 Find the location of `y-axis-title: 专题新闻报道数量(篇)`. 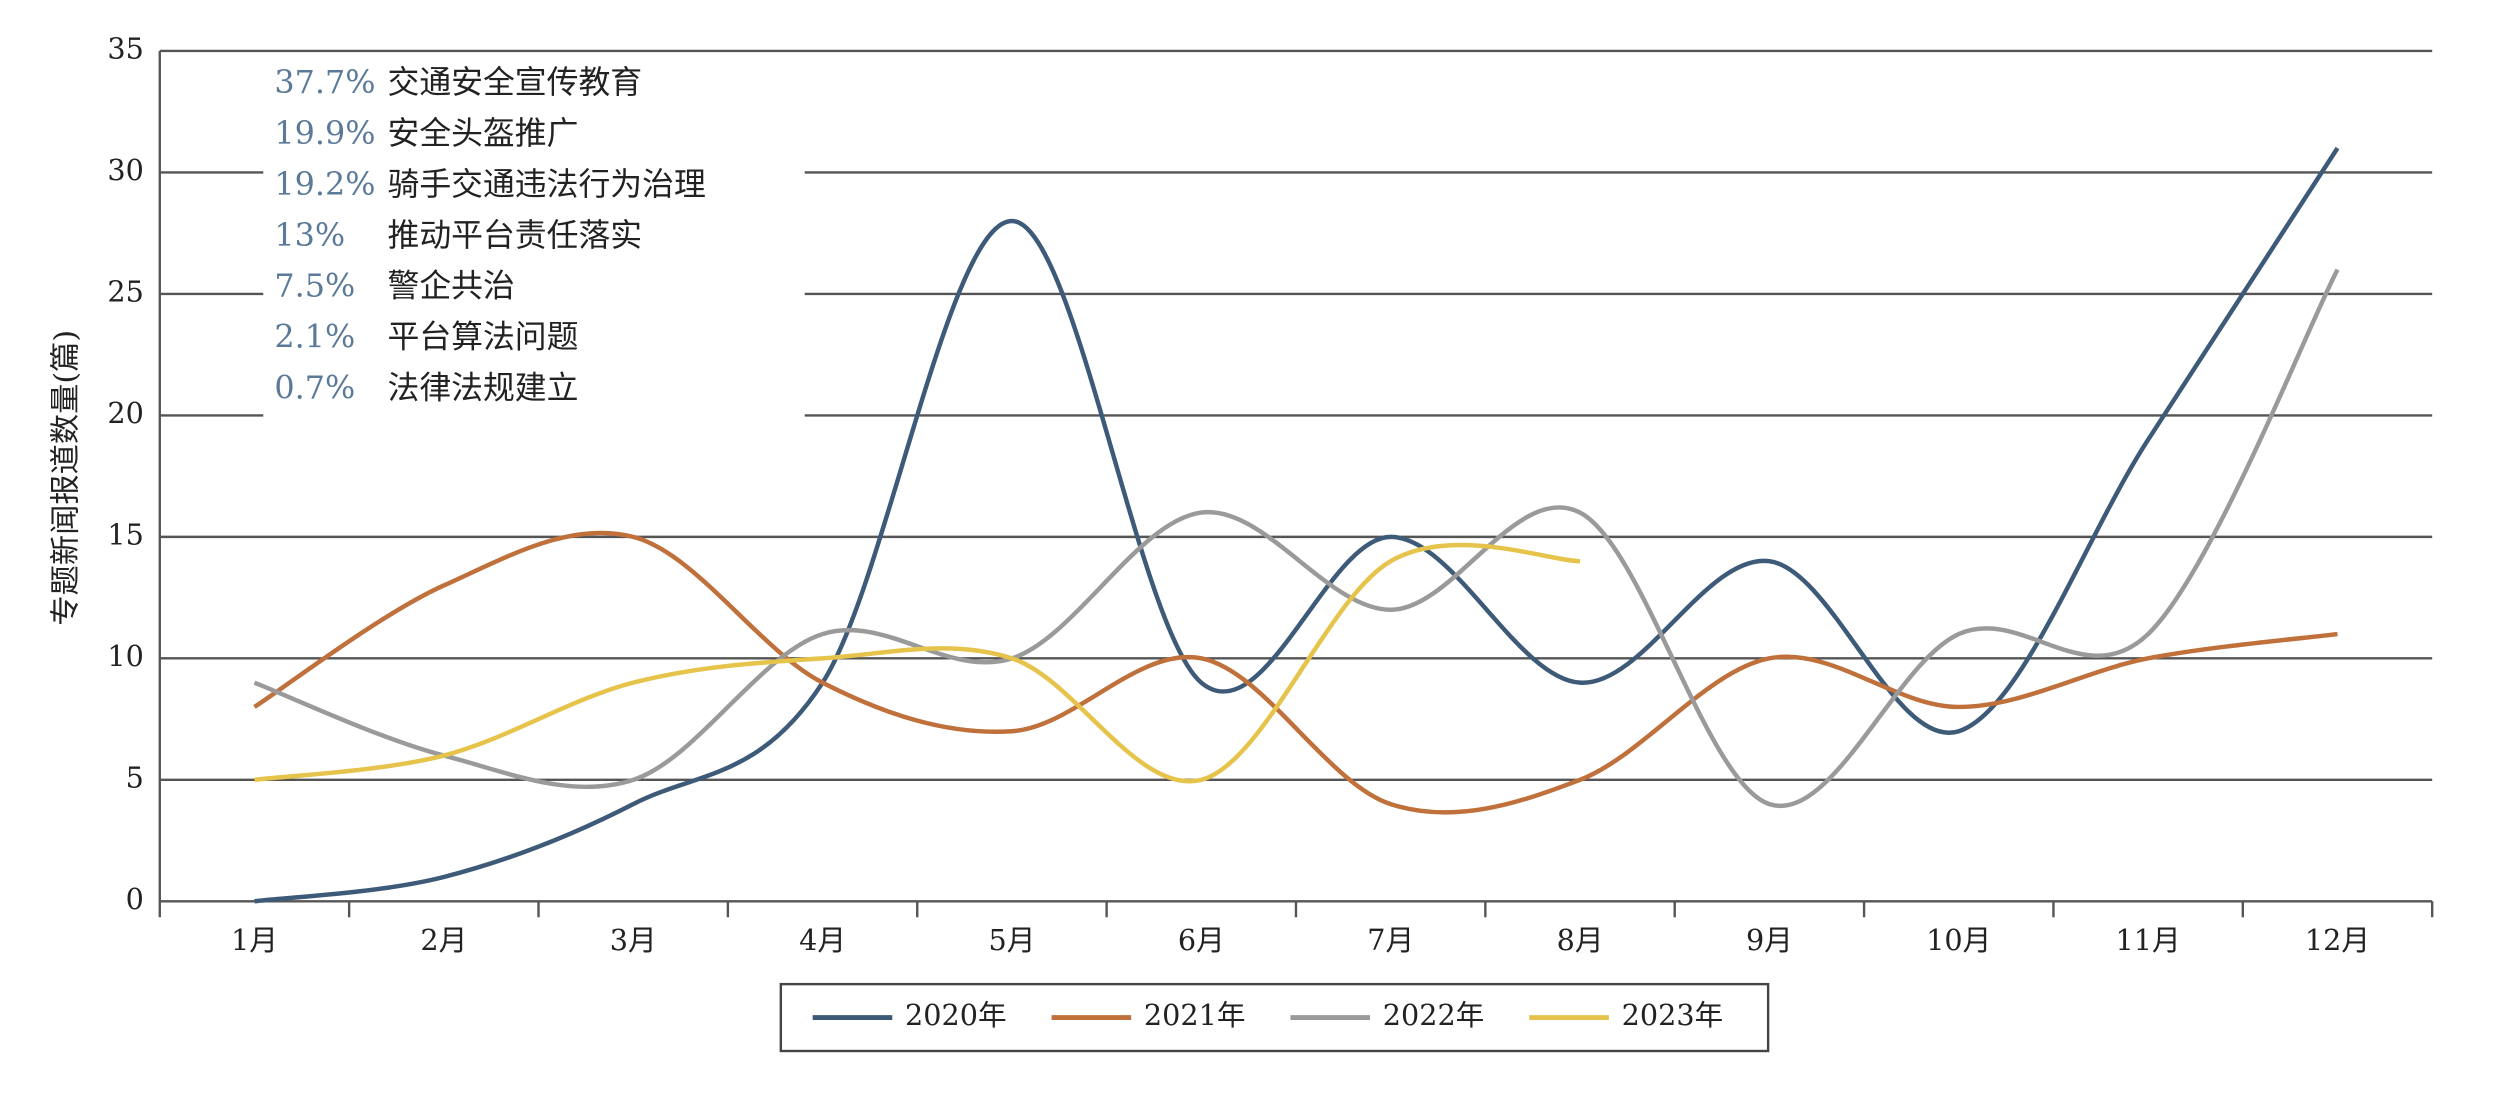

y-axis-title: 专题新闻报道数量(篇) is located at coordinates (65, 478).